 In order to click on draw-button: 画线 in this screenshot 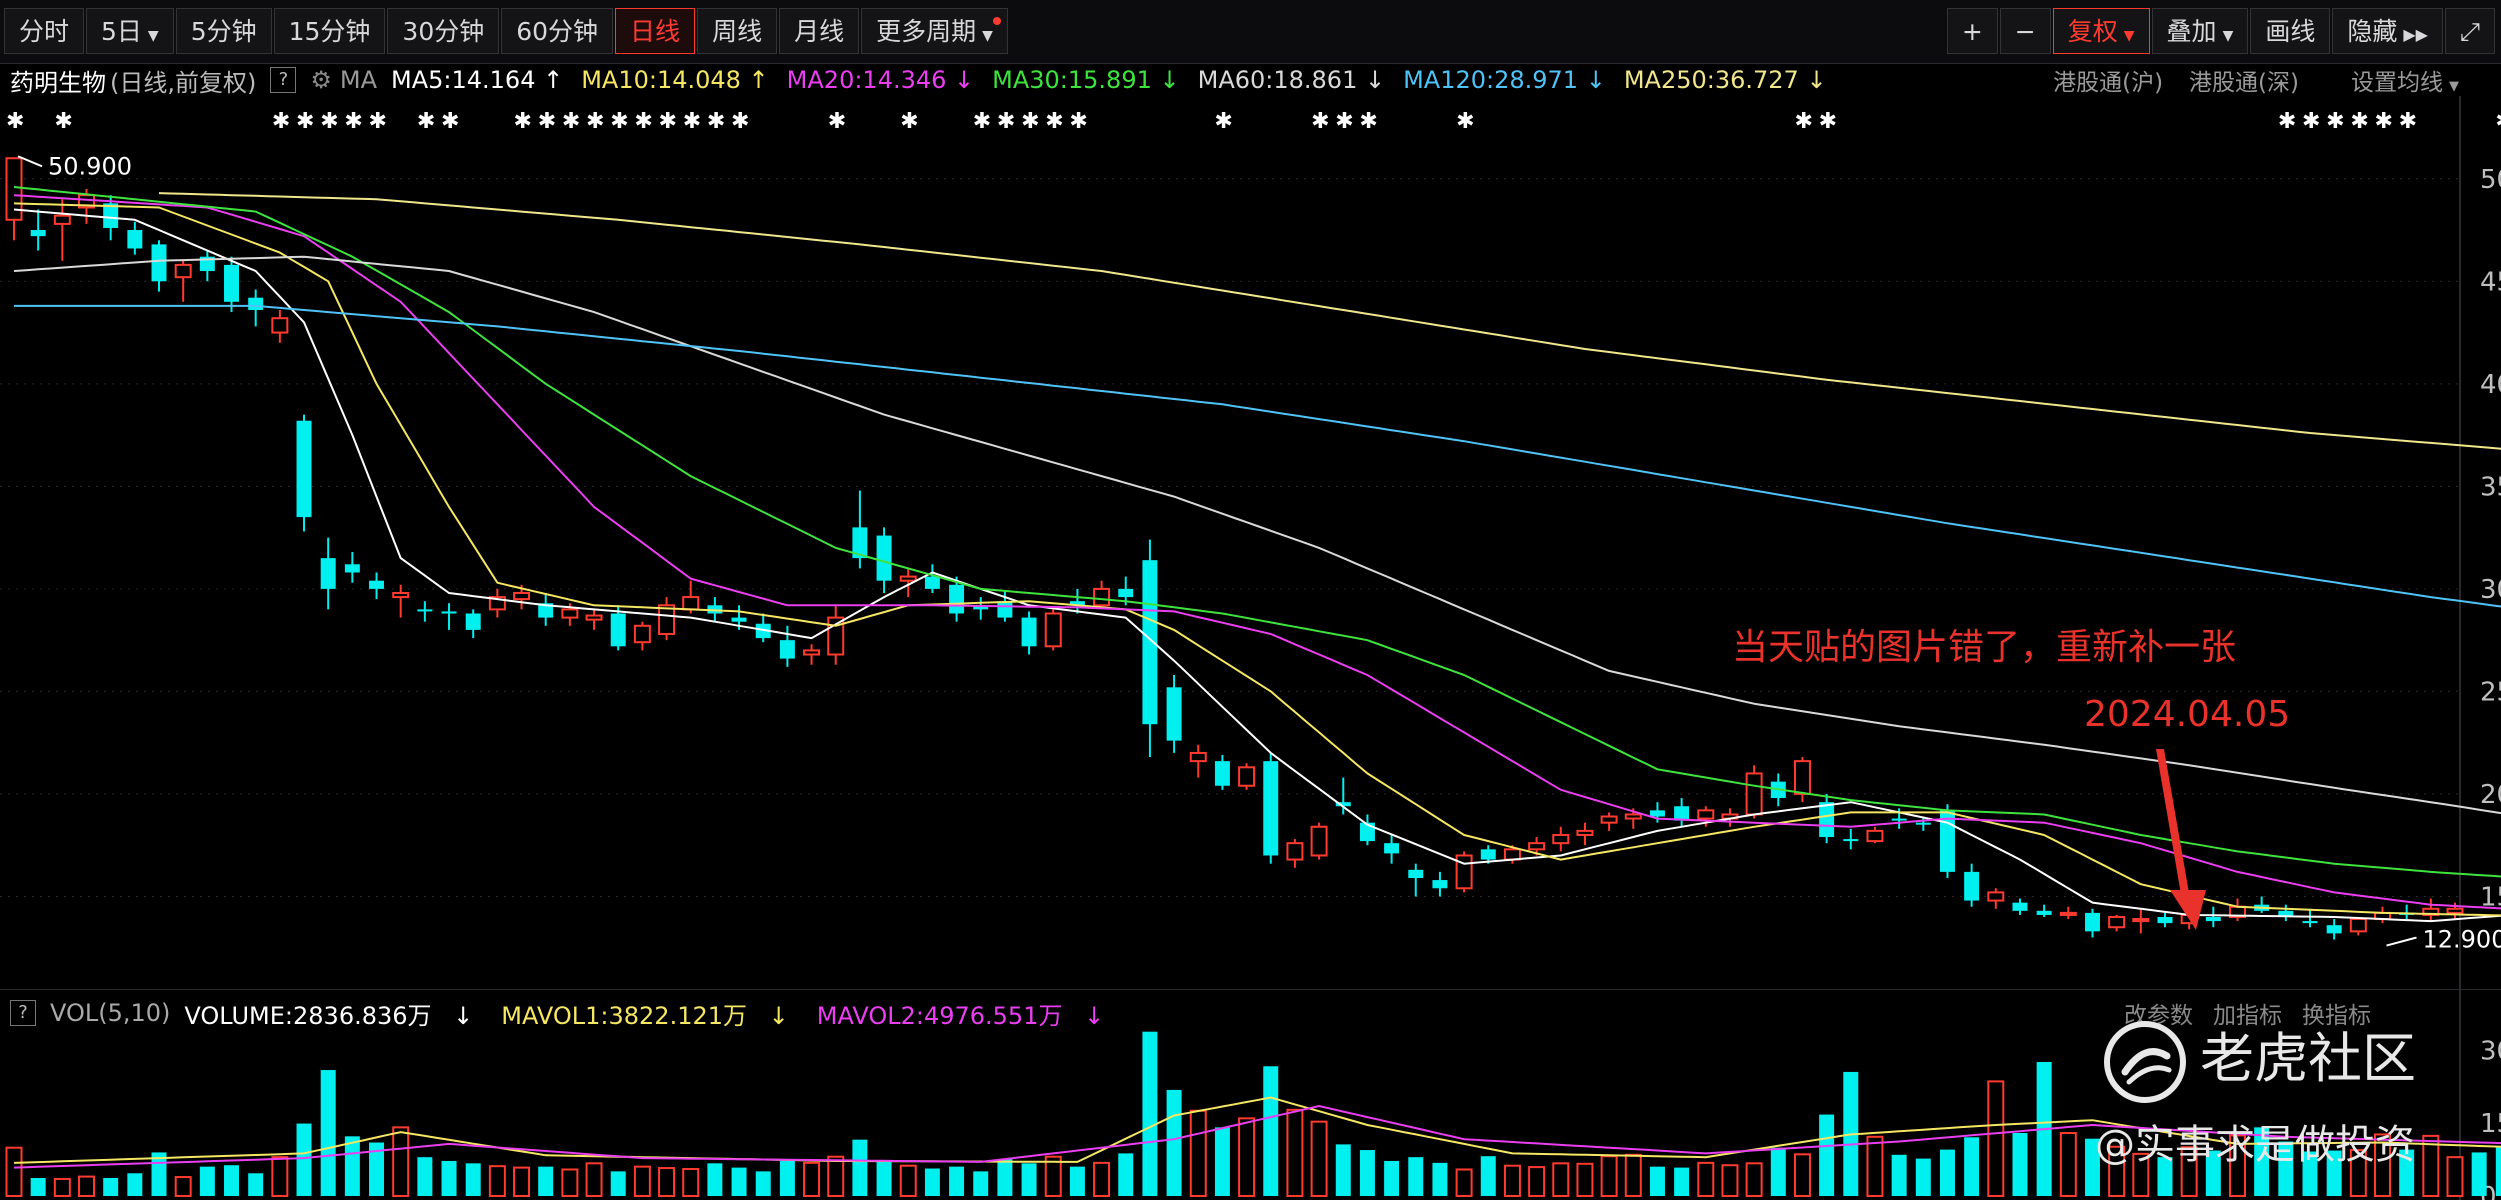, I will do `click(2290, 31)`.